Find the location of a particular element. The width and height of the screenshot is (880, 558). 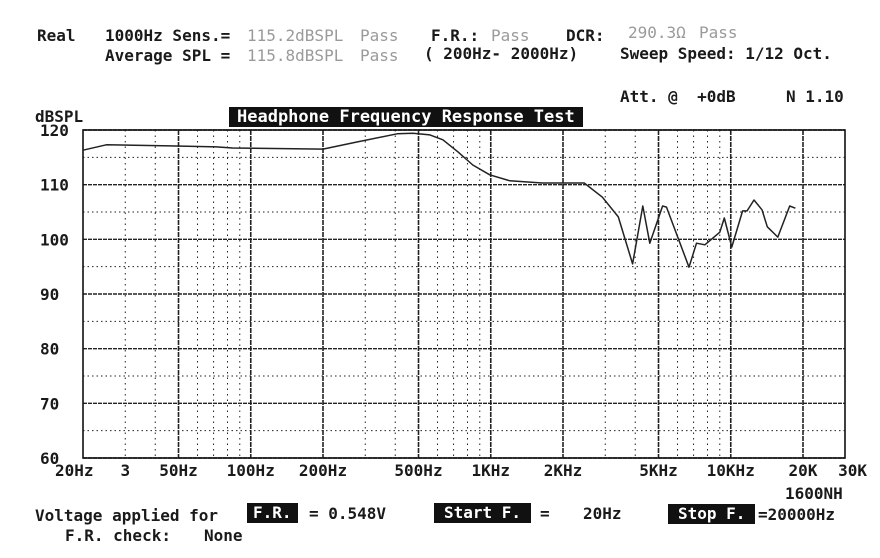

stop-freq-value: =20000Hz is located at coordinates (797, 514).